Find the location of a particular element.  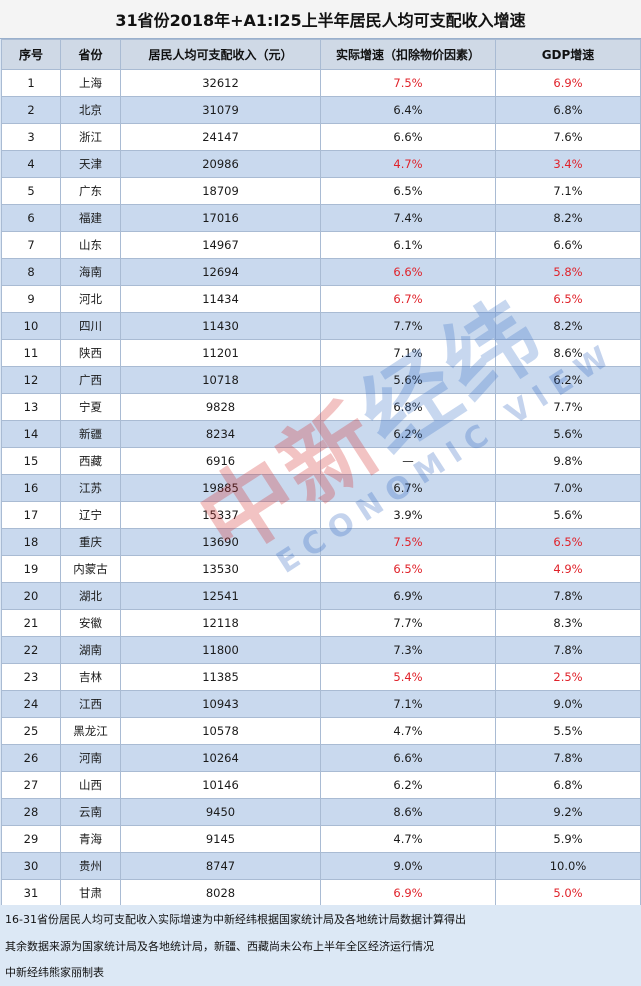

cell-province: 安徽 is located at coordinates (90, 623).